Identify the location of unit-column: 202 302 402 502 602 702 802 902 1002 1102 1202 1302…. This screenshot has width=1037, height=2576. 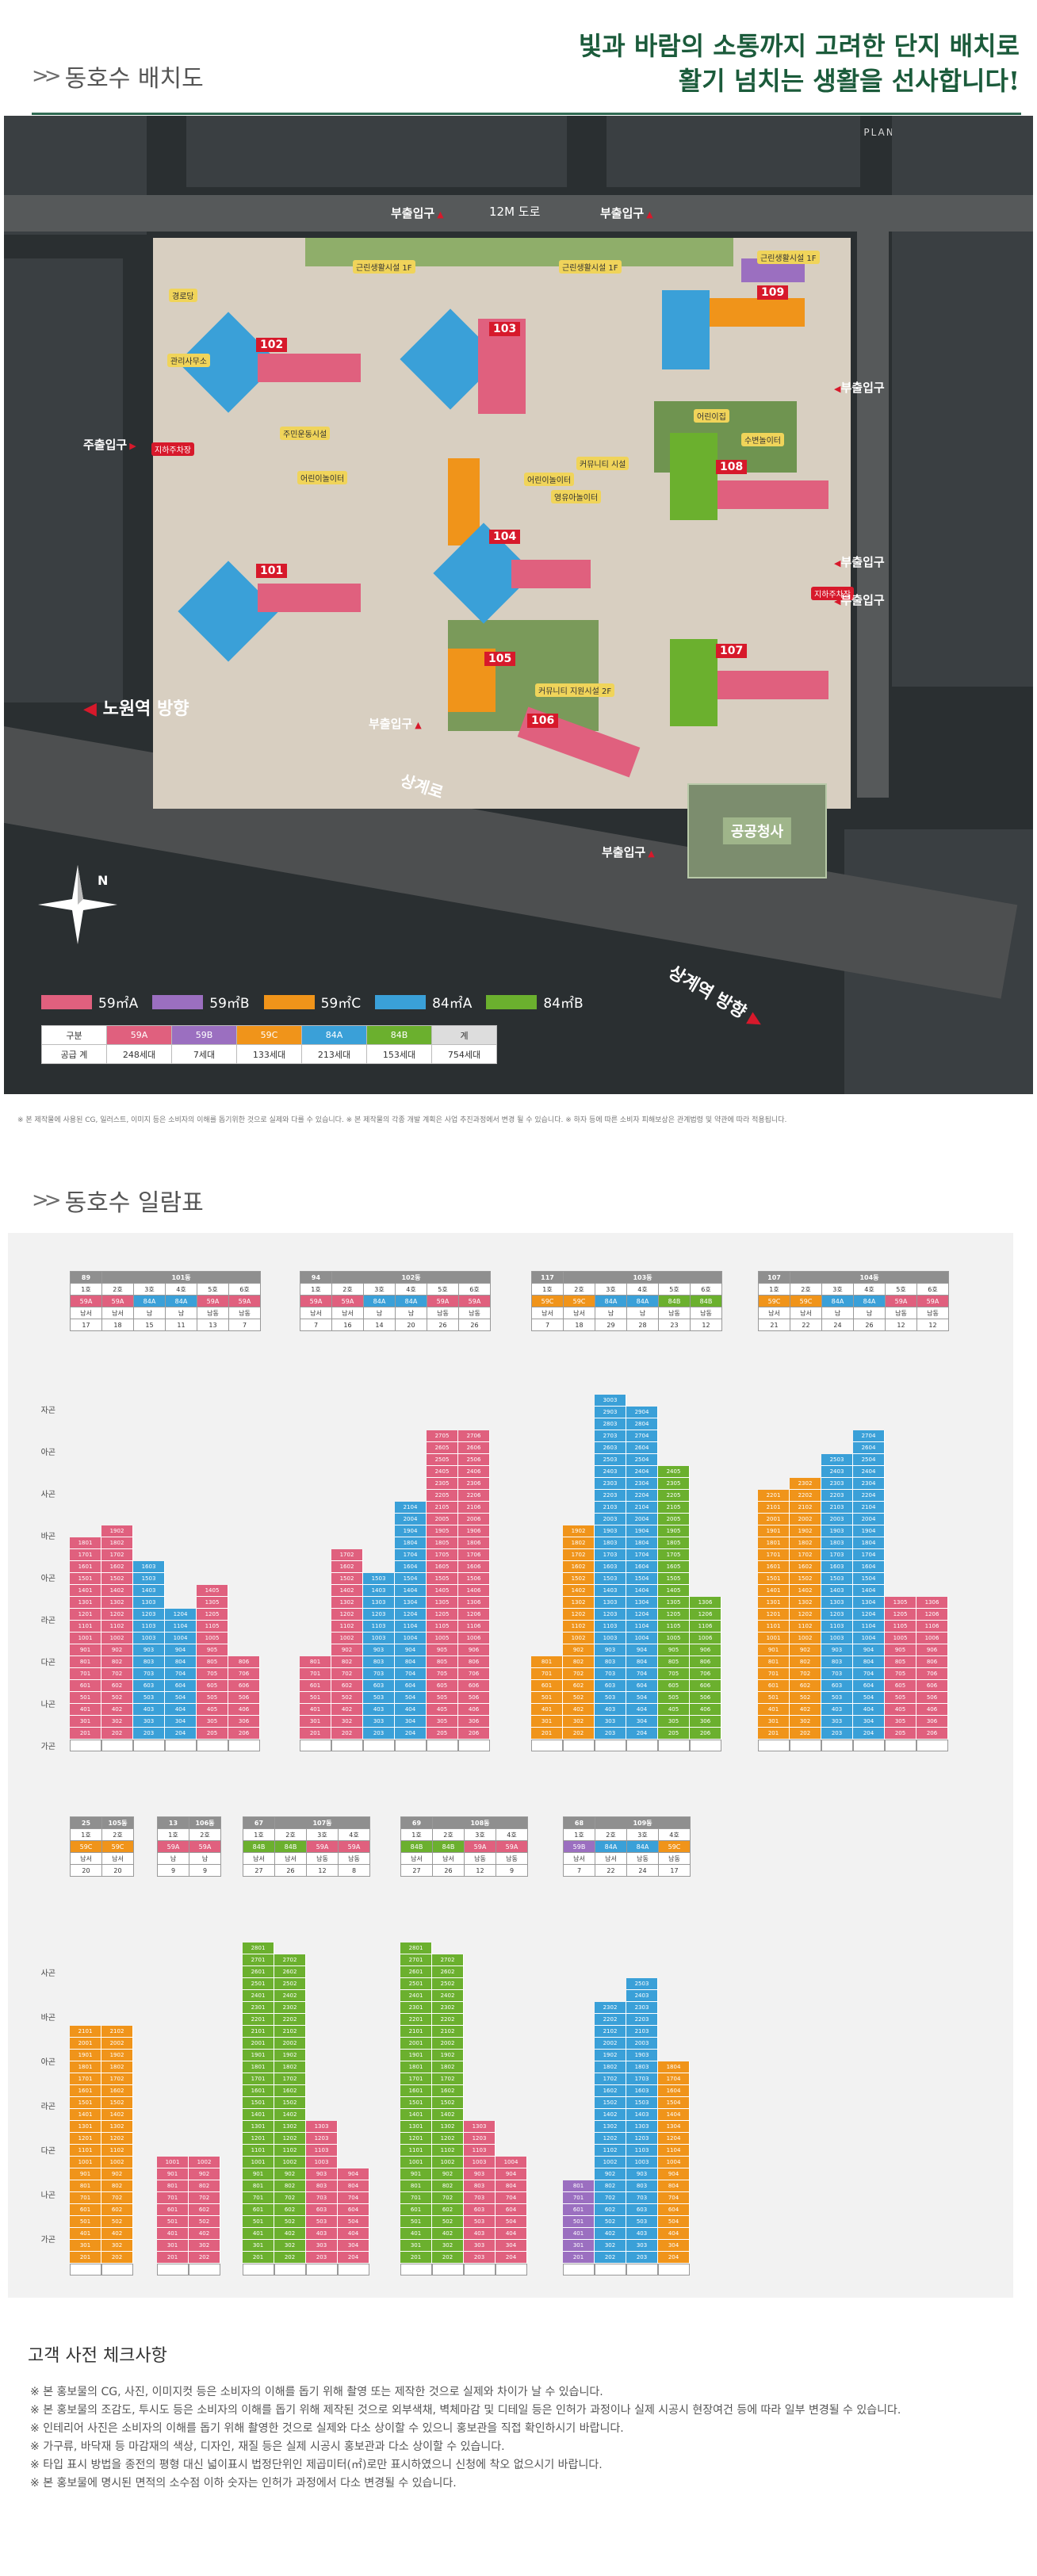
(806, 1614).